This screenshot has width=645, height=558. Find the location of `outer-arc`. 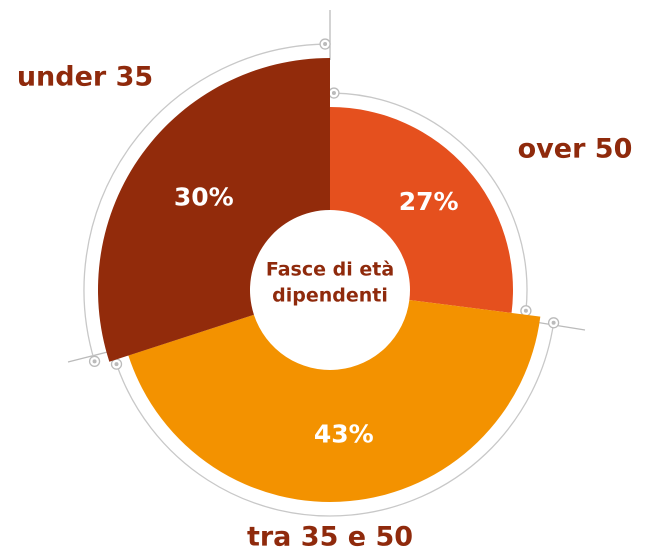

outer-arc is located at coordinates (430, 201).